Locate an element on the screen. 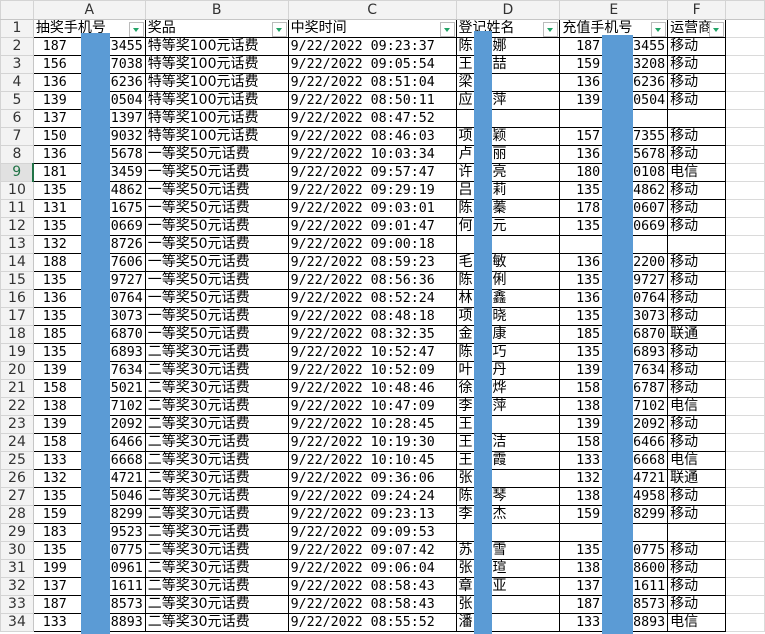  row-number: 8 is located at coordinates (17, 154).